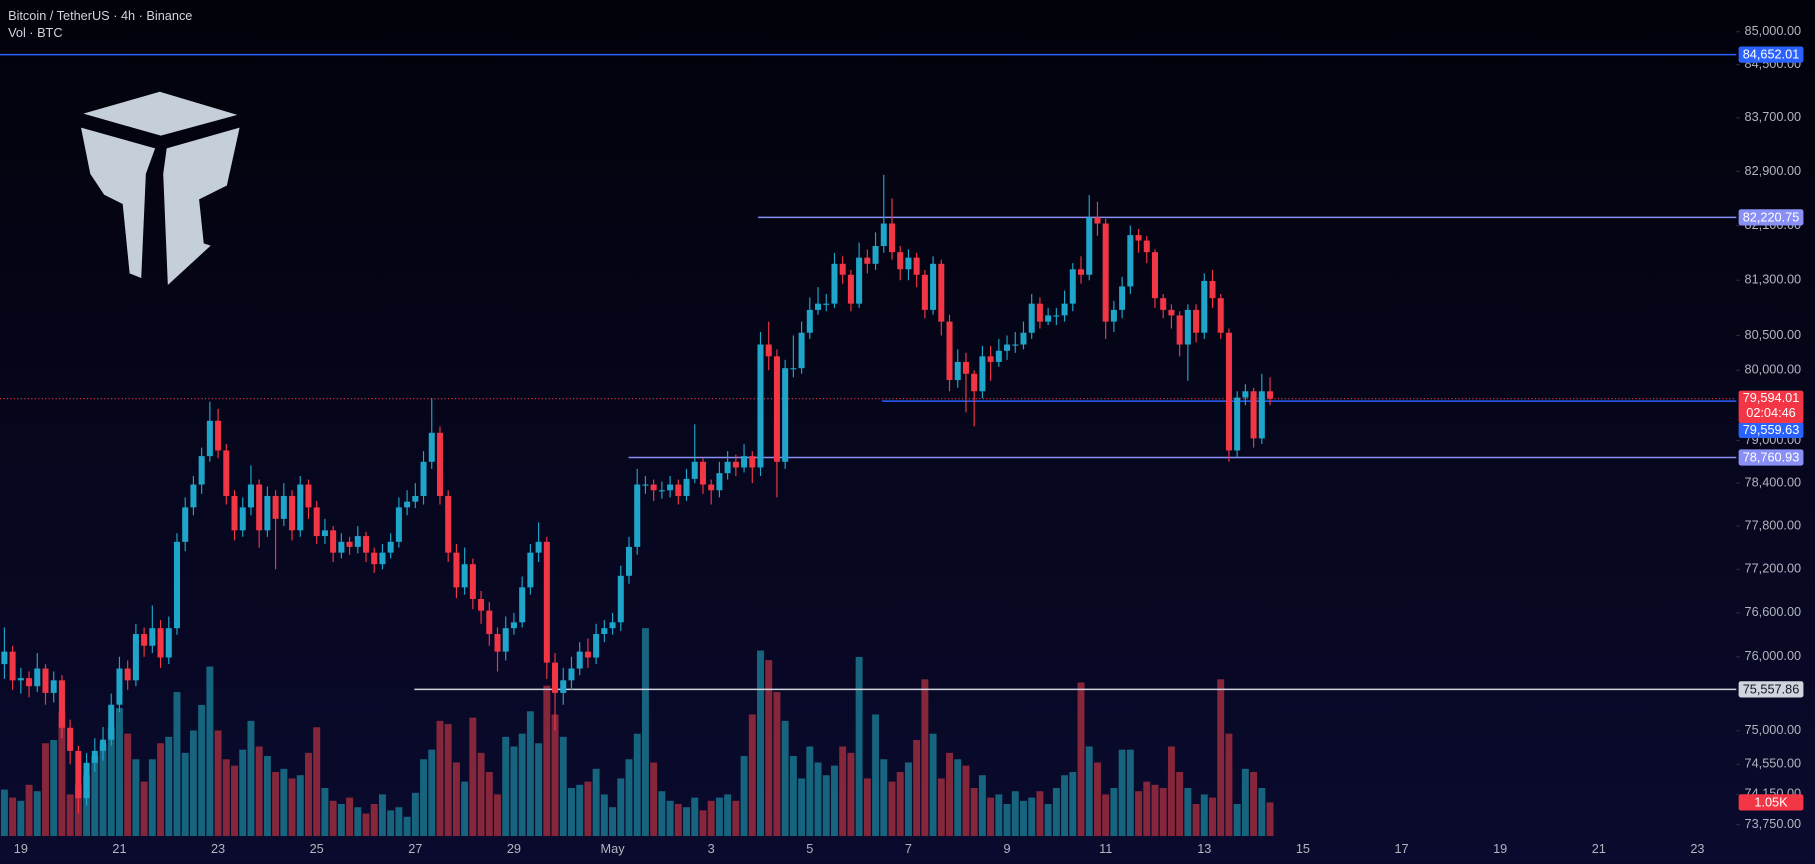 The width and height of the screenshot is (1815, 864). What do you see at coordinates (1773, 170) in the screenshot?
I see `y-tick-label: 82,900.00` at bounding box center [1773, 170].